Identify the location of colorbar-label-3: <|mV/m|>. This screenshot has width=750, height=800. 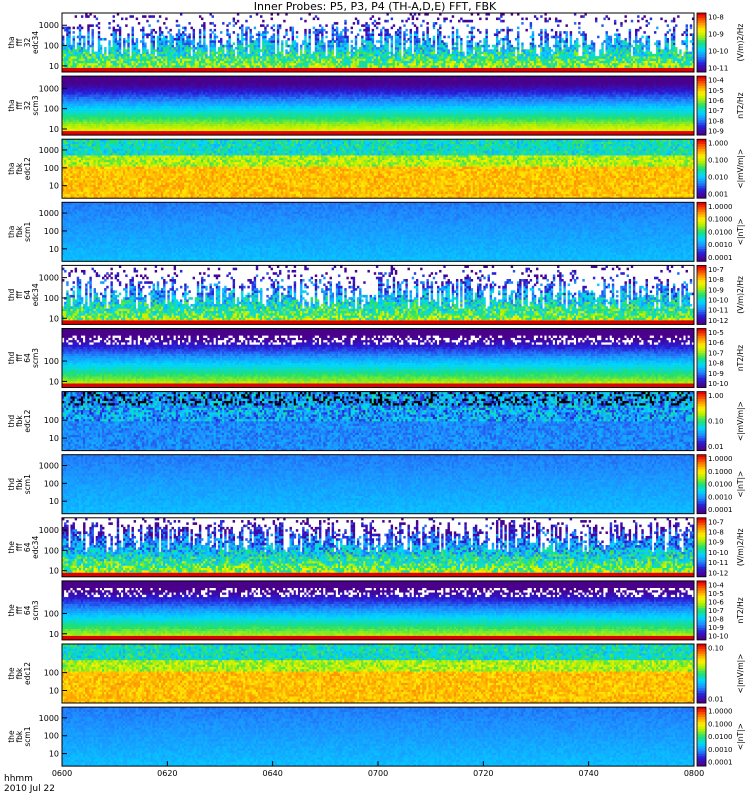
(740, 169).